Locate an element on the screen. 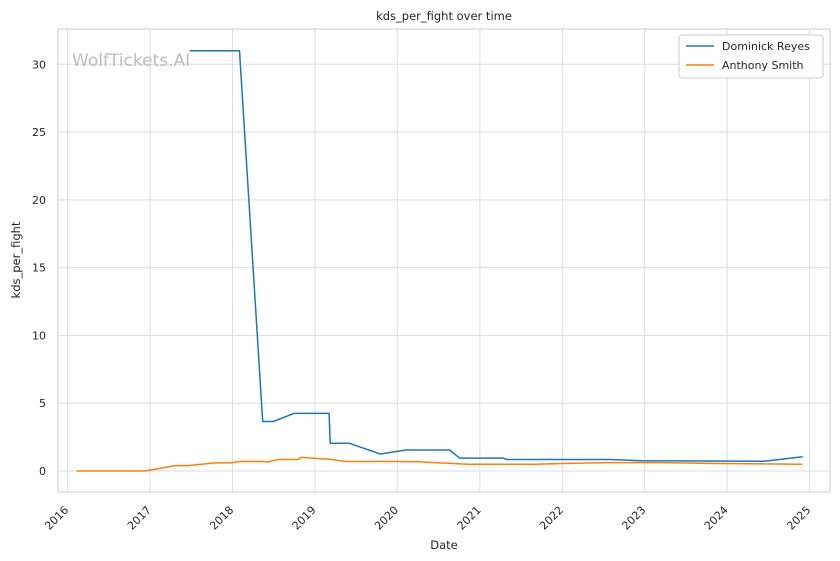  y-tick-label: 15 is located at coordinates (39, 268).